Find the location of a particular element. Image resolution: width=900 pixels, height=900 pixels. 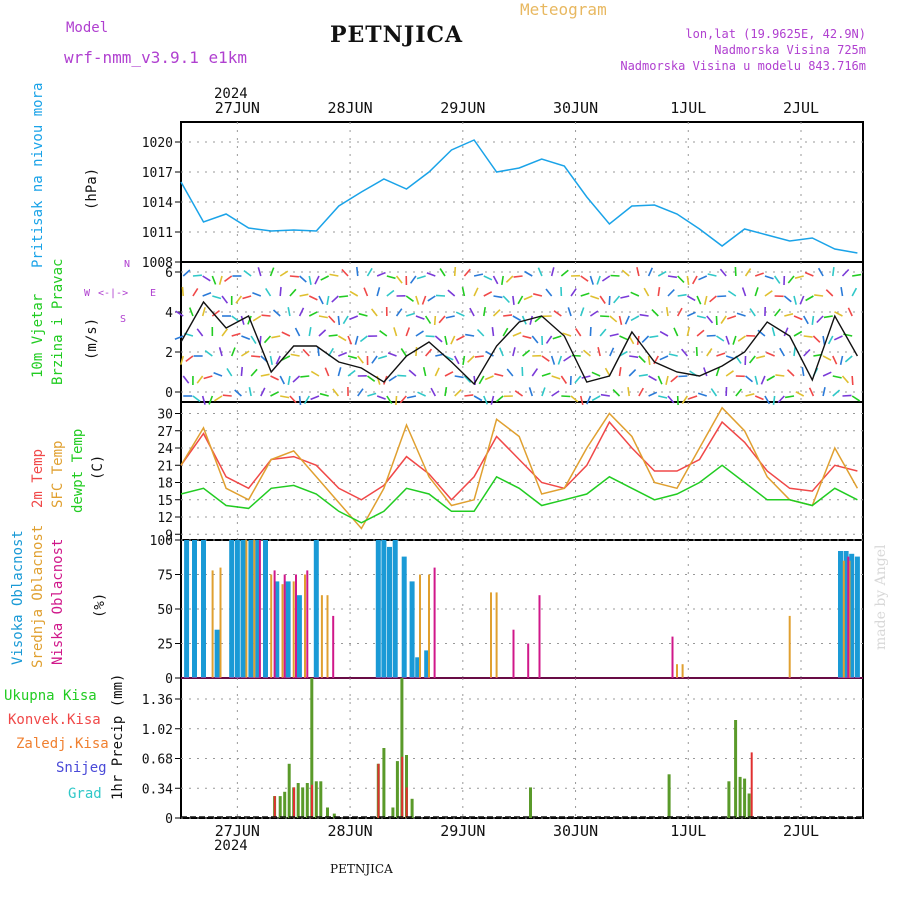

compass-arrows: <-|-> is located at coordinates (113, 293).